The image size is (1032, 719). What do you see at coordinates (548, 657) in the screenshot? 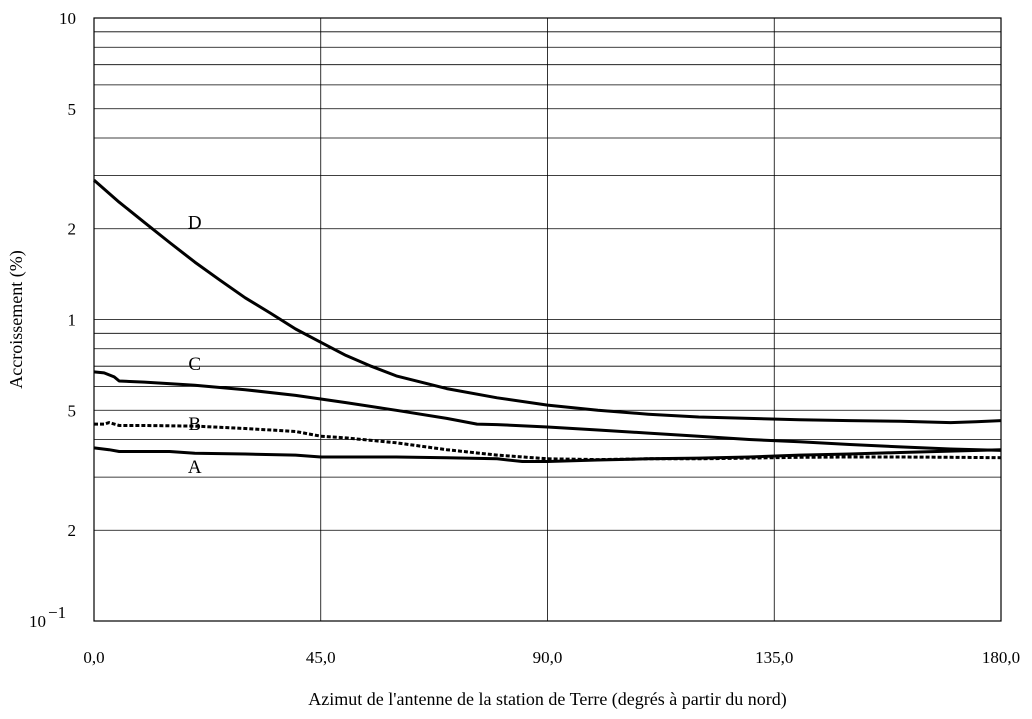
I see `x-tick-label: 90,0` at bounding box center [548, 657].